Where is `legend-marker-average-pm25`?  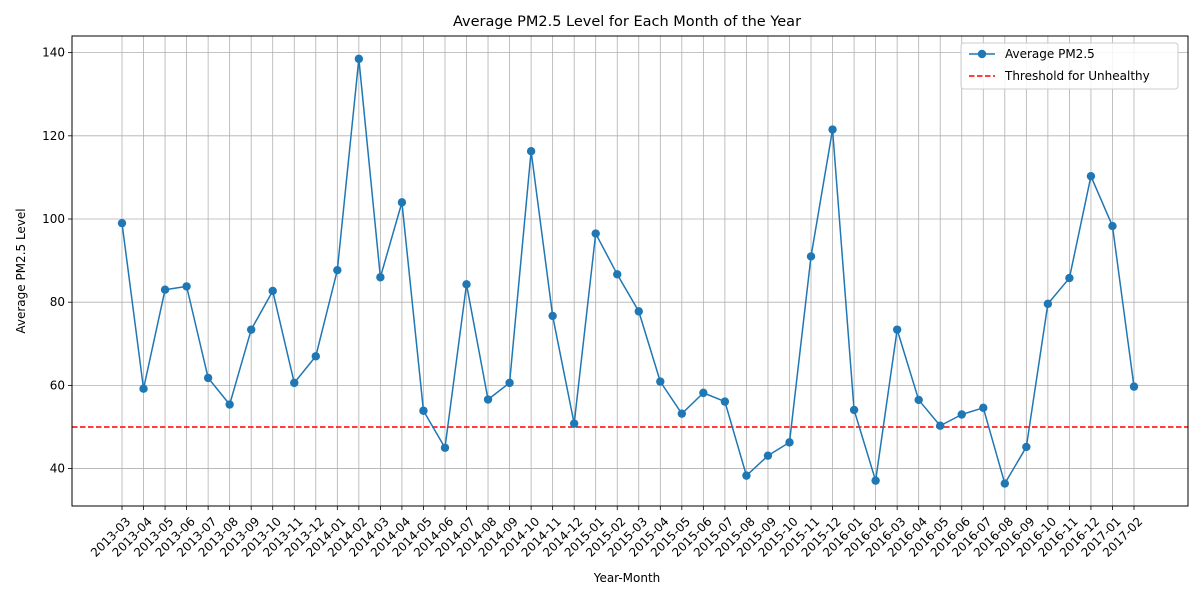 legend-marker-average-pm25 is located at coordinates (982, 54).